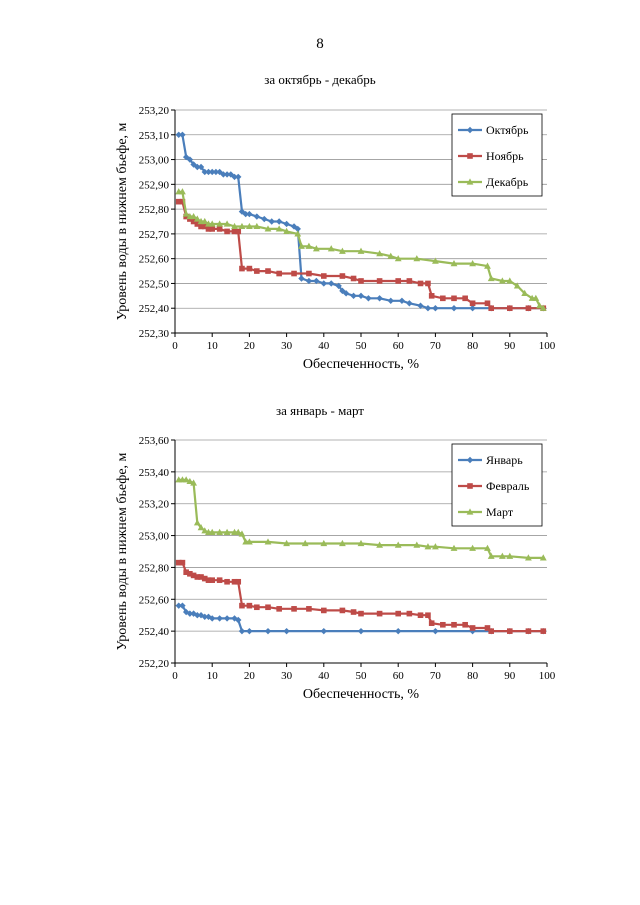 The height and width of the screenshot is (905, 640). Describe the element at coordinates (473, 346) in the screenshot. I see `x-tick-label: 80` at that location.